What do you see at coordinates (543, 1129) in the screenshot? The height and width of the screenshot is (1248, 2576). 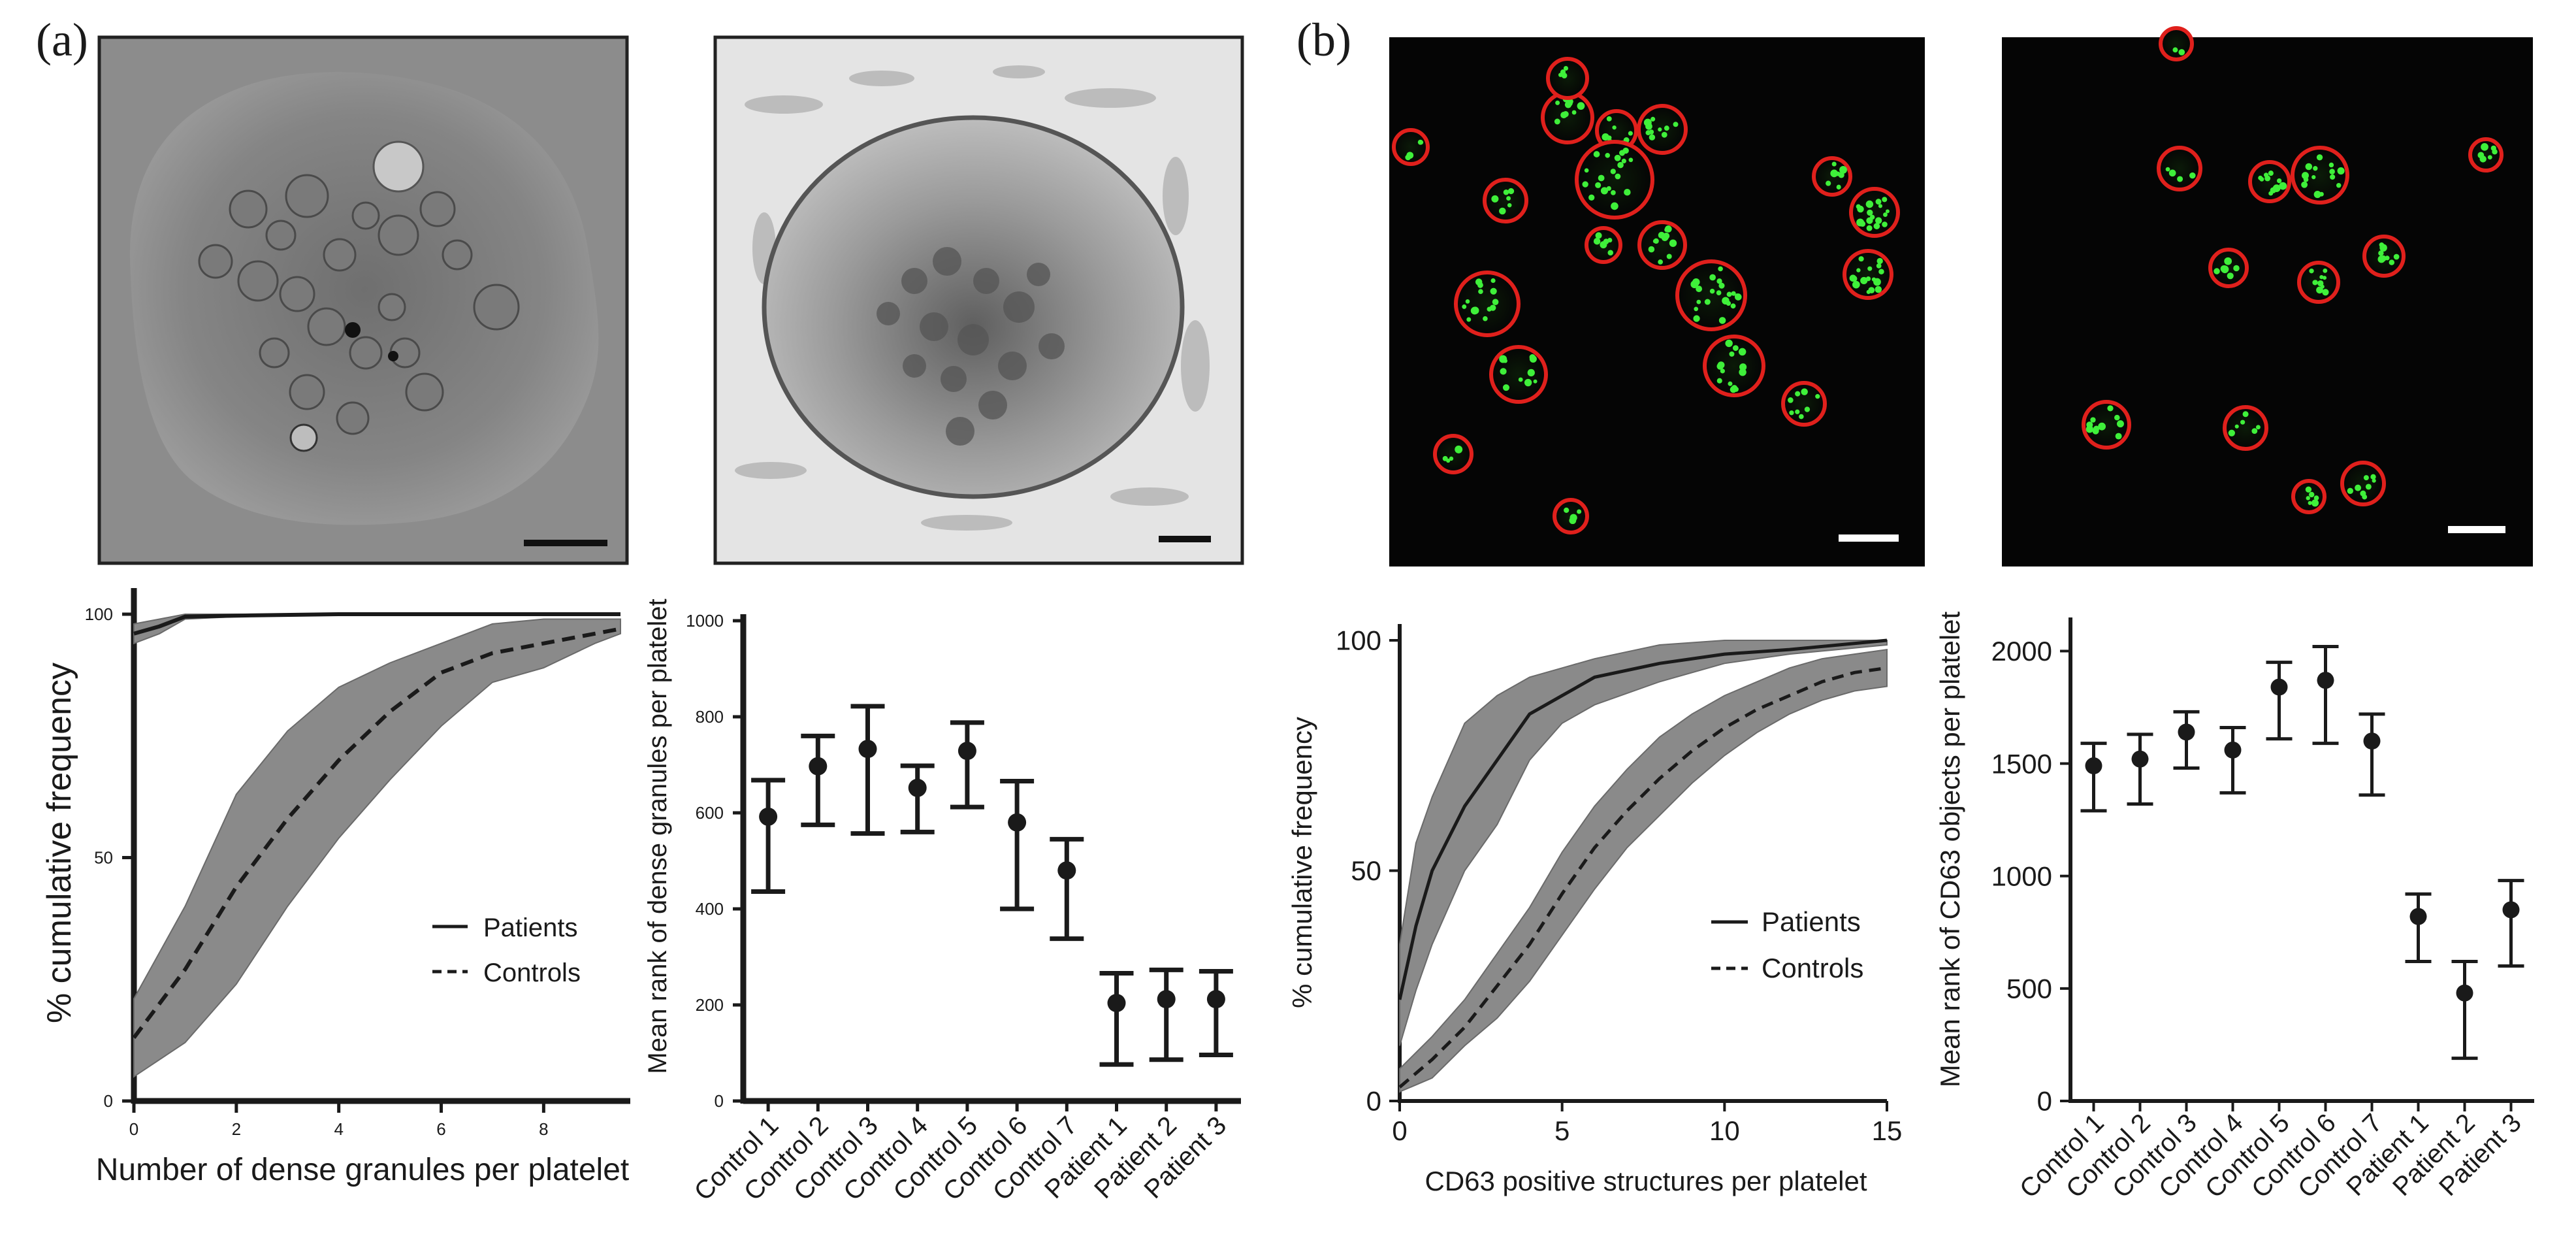 I see `x-tick-label: 8` at bounding box center [543, 1129].